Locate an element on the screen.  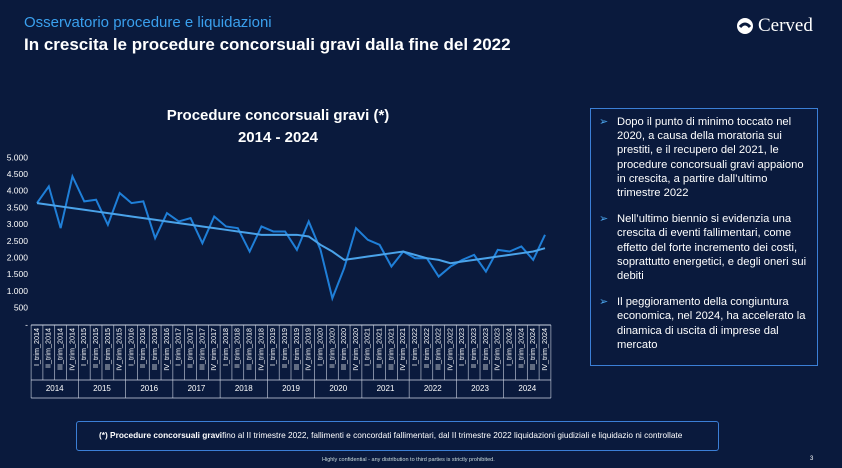
x-tick-label: IV_trim_2015 is located at coordinates (119, 349).